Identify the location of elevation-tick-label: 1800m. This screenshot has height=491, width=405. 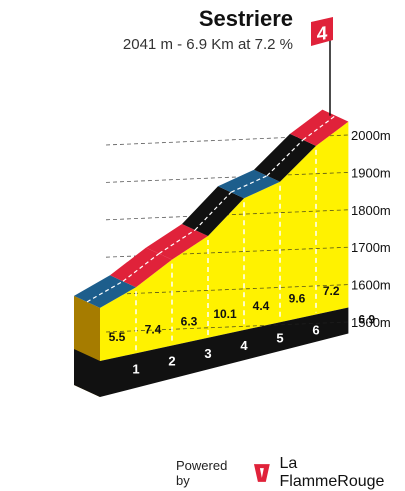
(371, 210).